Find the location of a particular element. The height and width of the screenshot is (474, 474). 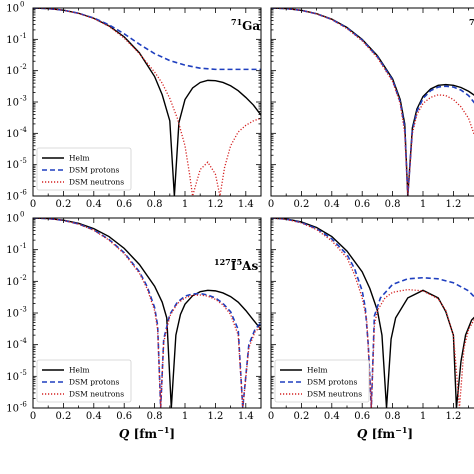

isotope-mass: 73 is located at coordinates (471, 22).